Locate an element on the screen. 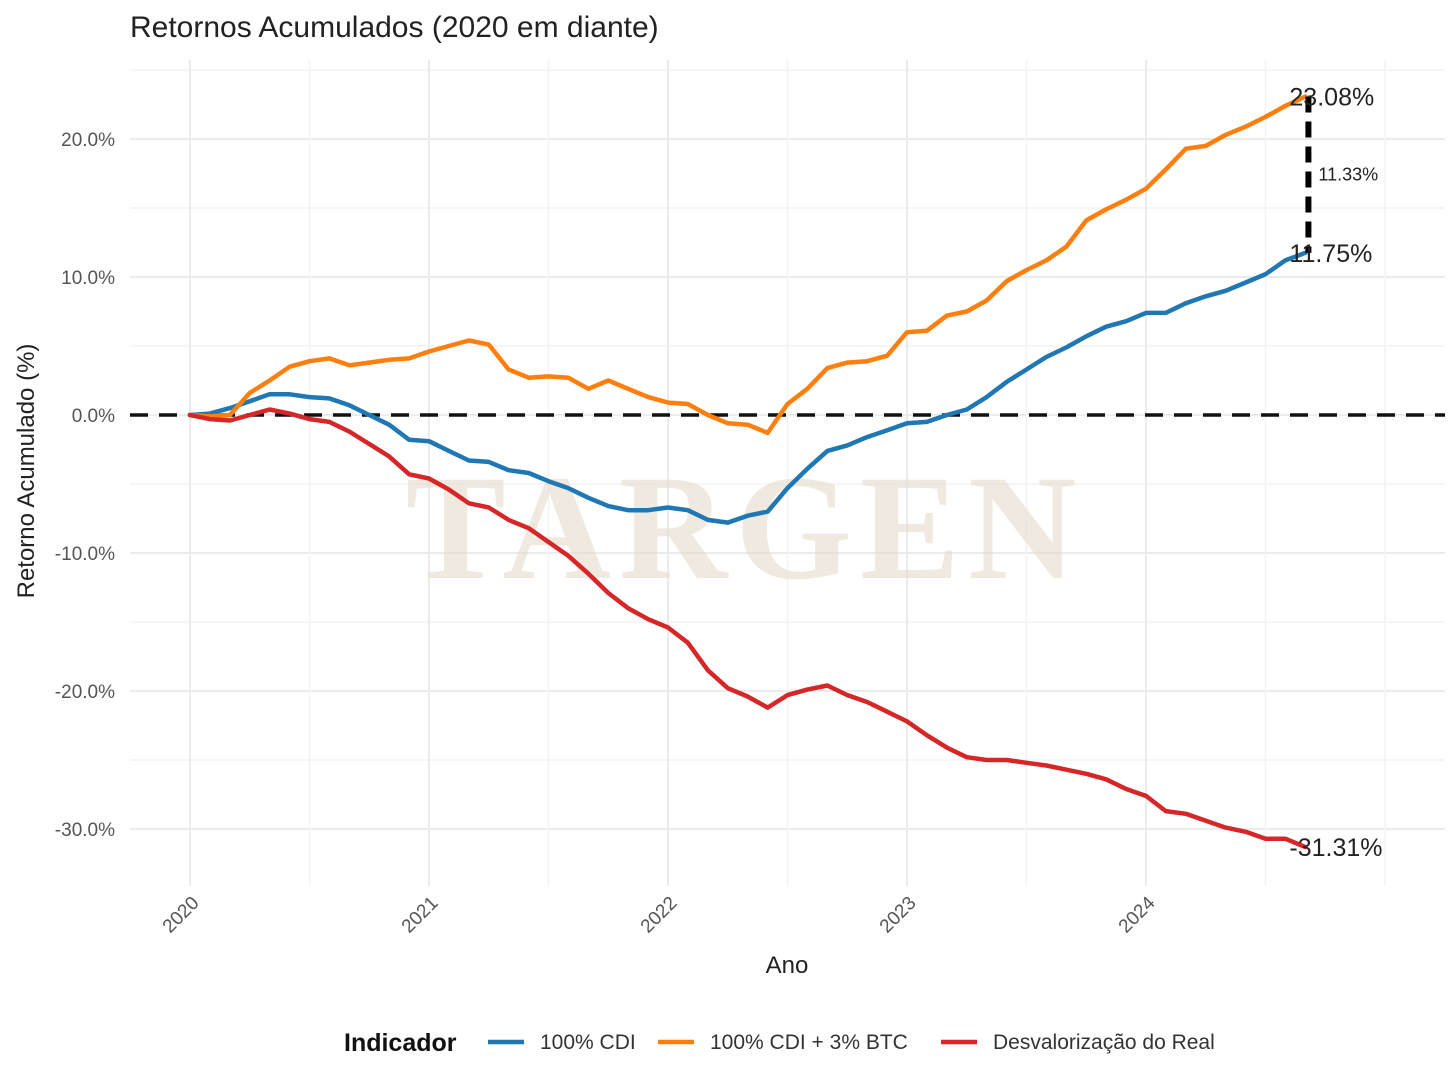 The image size is (1456, 1077). end-label-2: -31.31% is located at coordinates (1335, 848).